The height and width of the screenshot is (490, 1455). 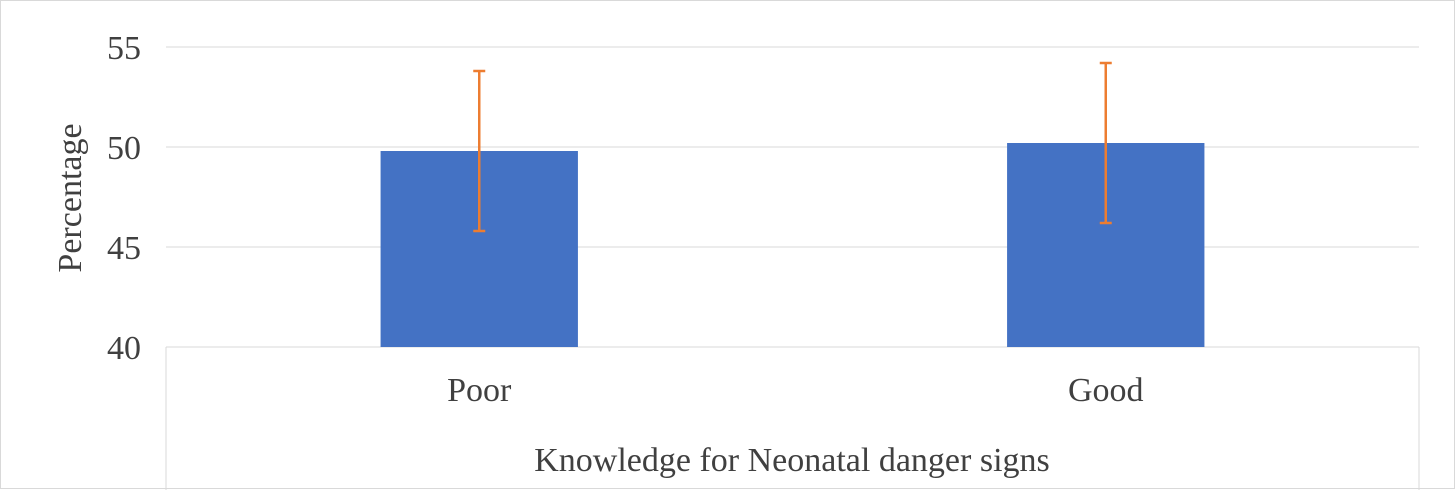 I want to click on y-tick-label: 45, so click(x=124, y=248).